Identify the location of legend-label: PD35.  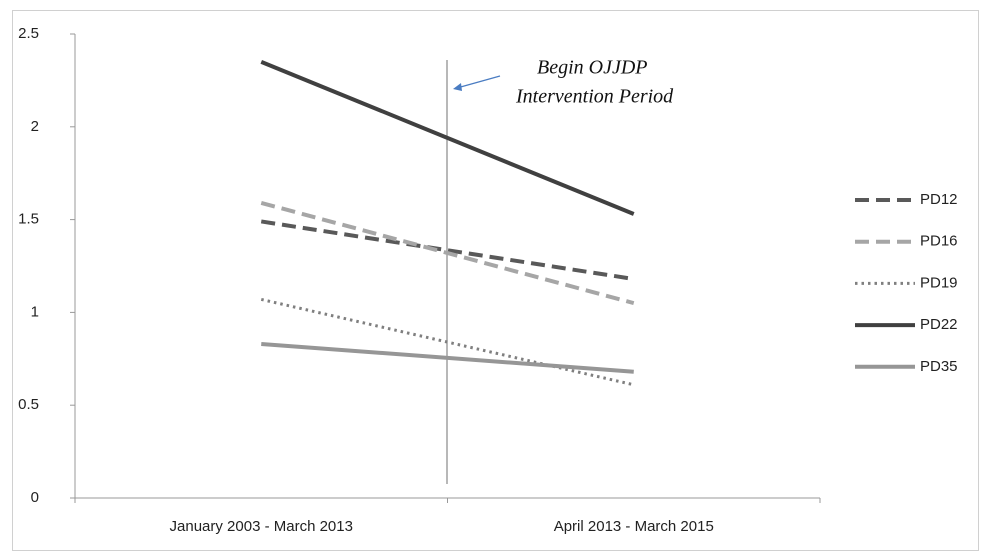
(939, 366).